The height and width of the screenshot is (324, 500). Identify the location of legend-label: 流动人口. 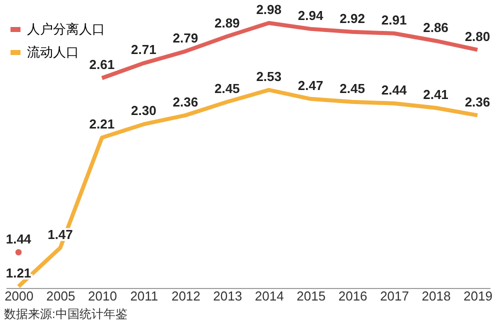
(53, 52).